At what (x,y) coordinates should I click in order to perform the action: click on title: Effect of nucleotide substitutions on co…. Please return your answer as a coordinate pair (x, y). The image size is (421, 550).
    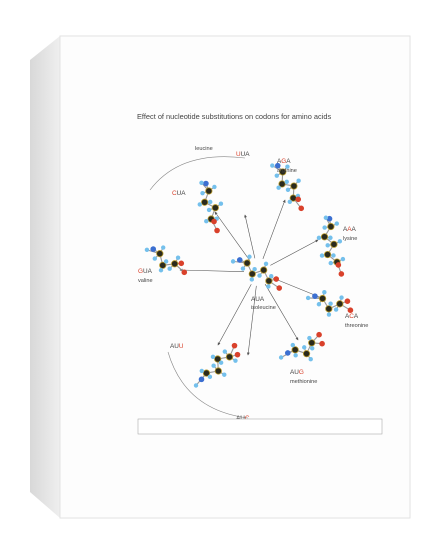
    Looking at the image, I should click on (234, 116).